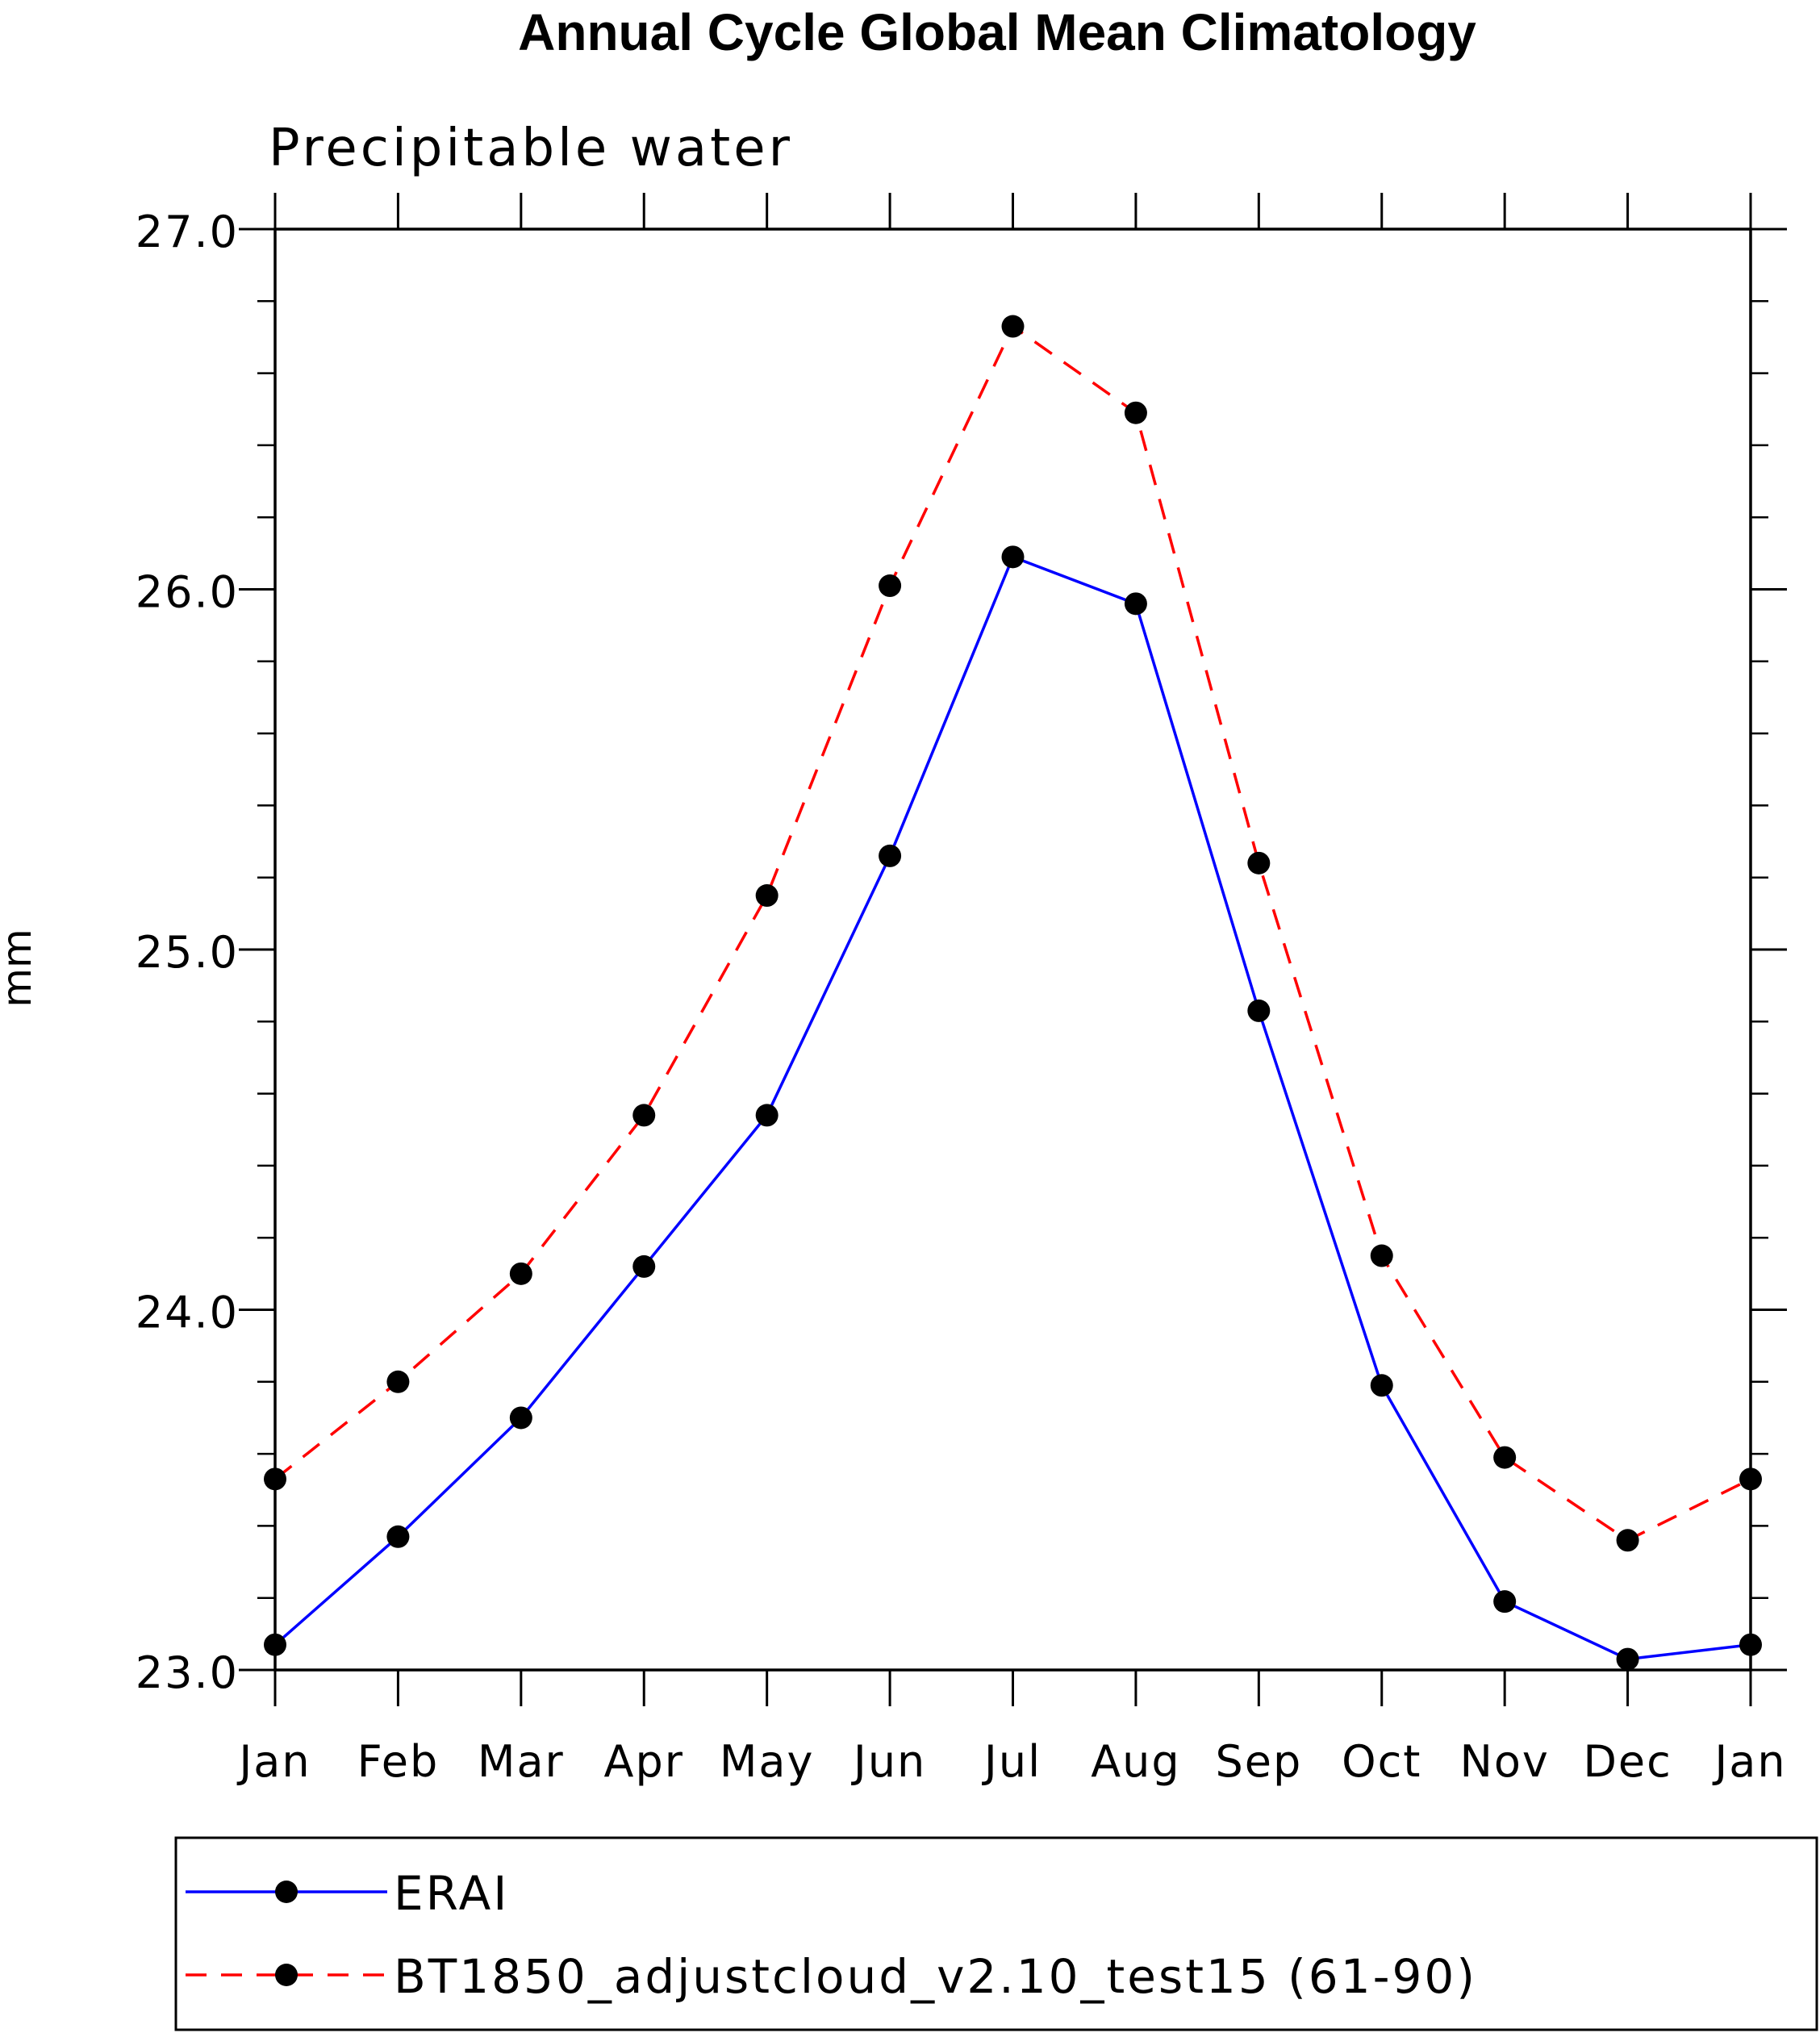  I want to click on x-tick-label: Dec, so click(1627, 1761).